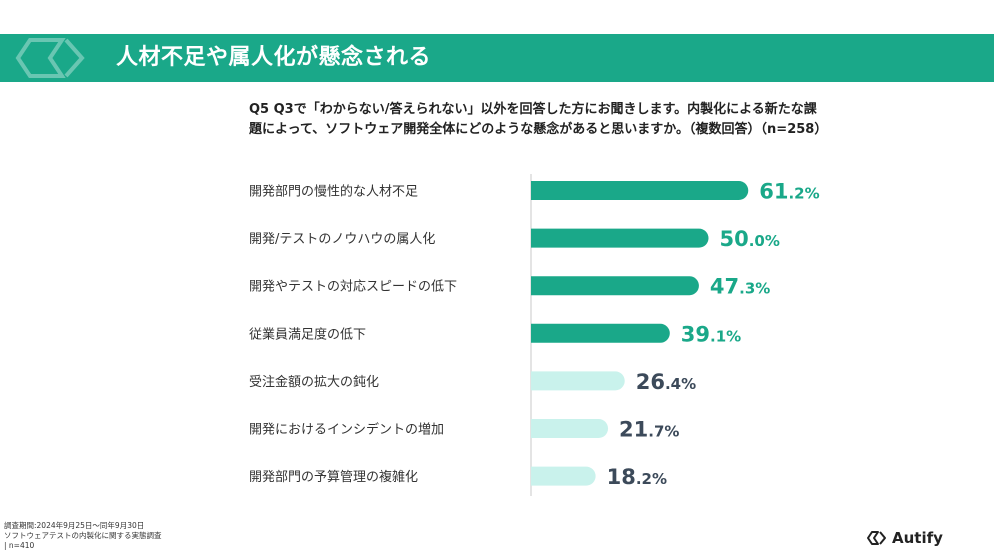 This screenshot has width=994, height=555. I want to click on category-label: 受注金額の拡大の鈍化, so click(314, 382).